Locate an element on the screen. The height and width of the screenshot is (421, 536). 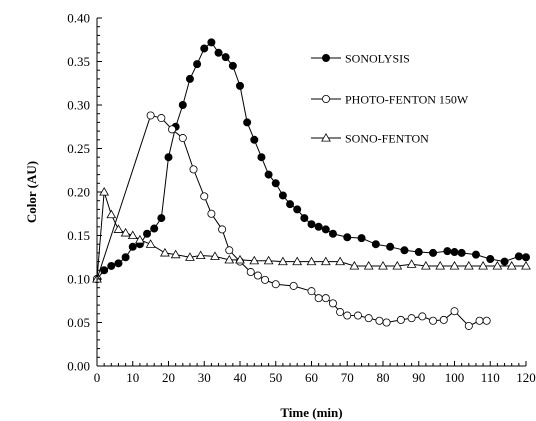
legend-marker is located at coordinates (325, 58).